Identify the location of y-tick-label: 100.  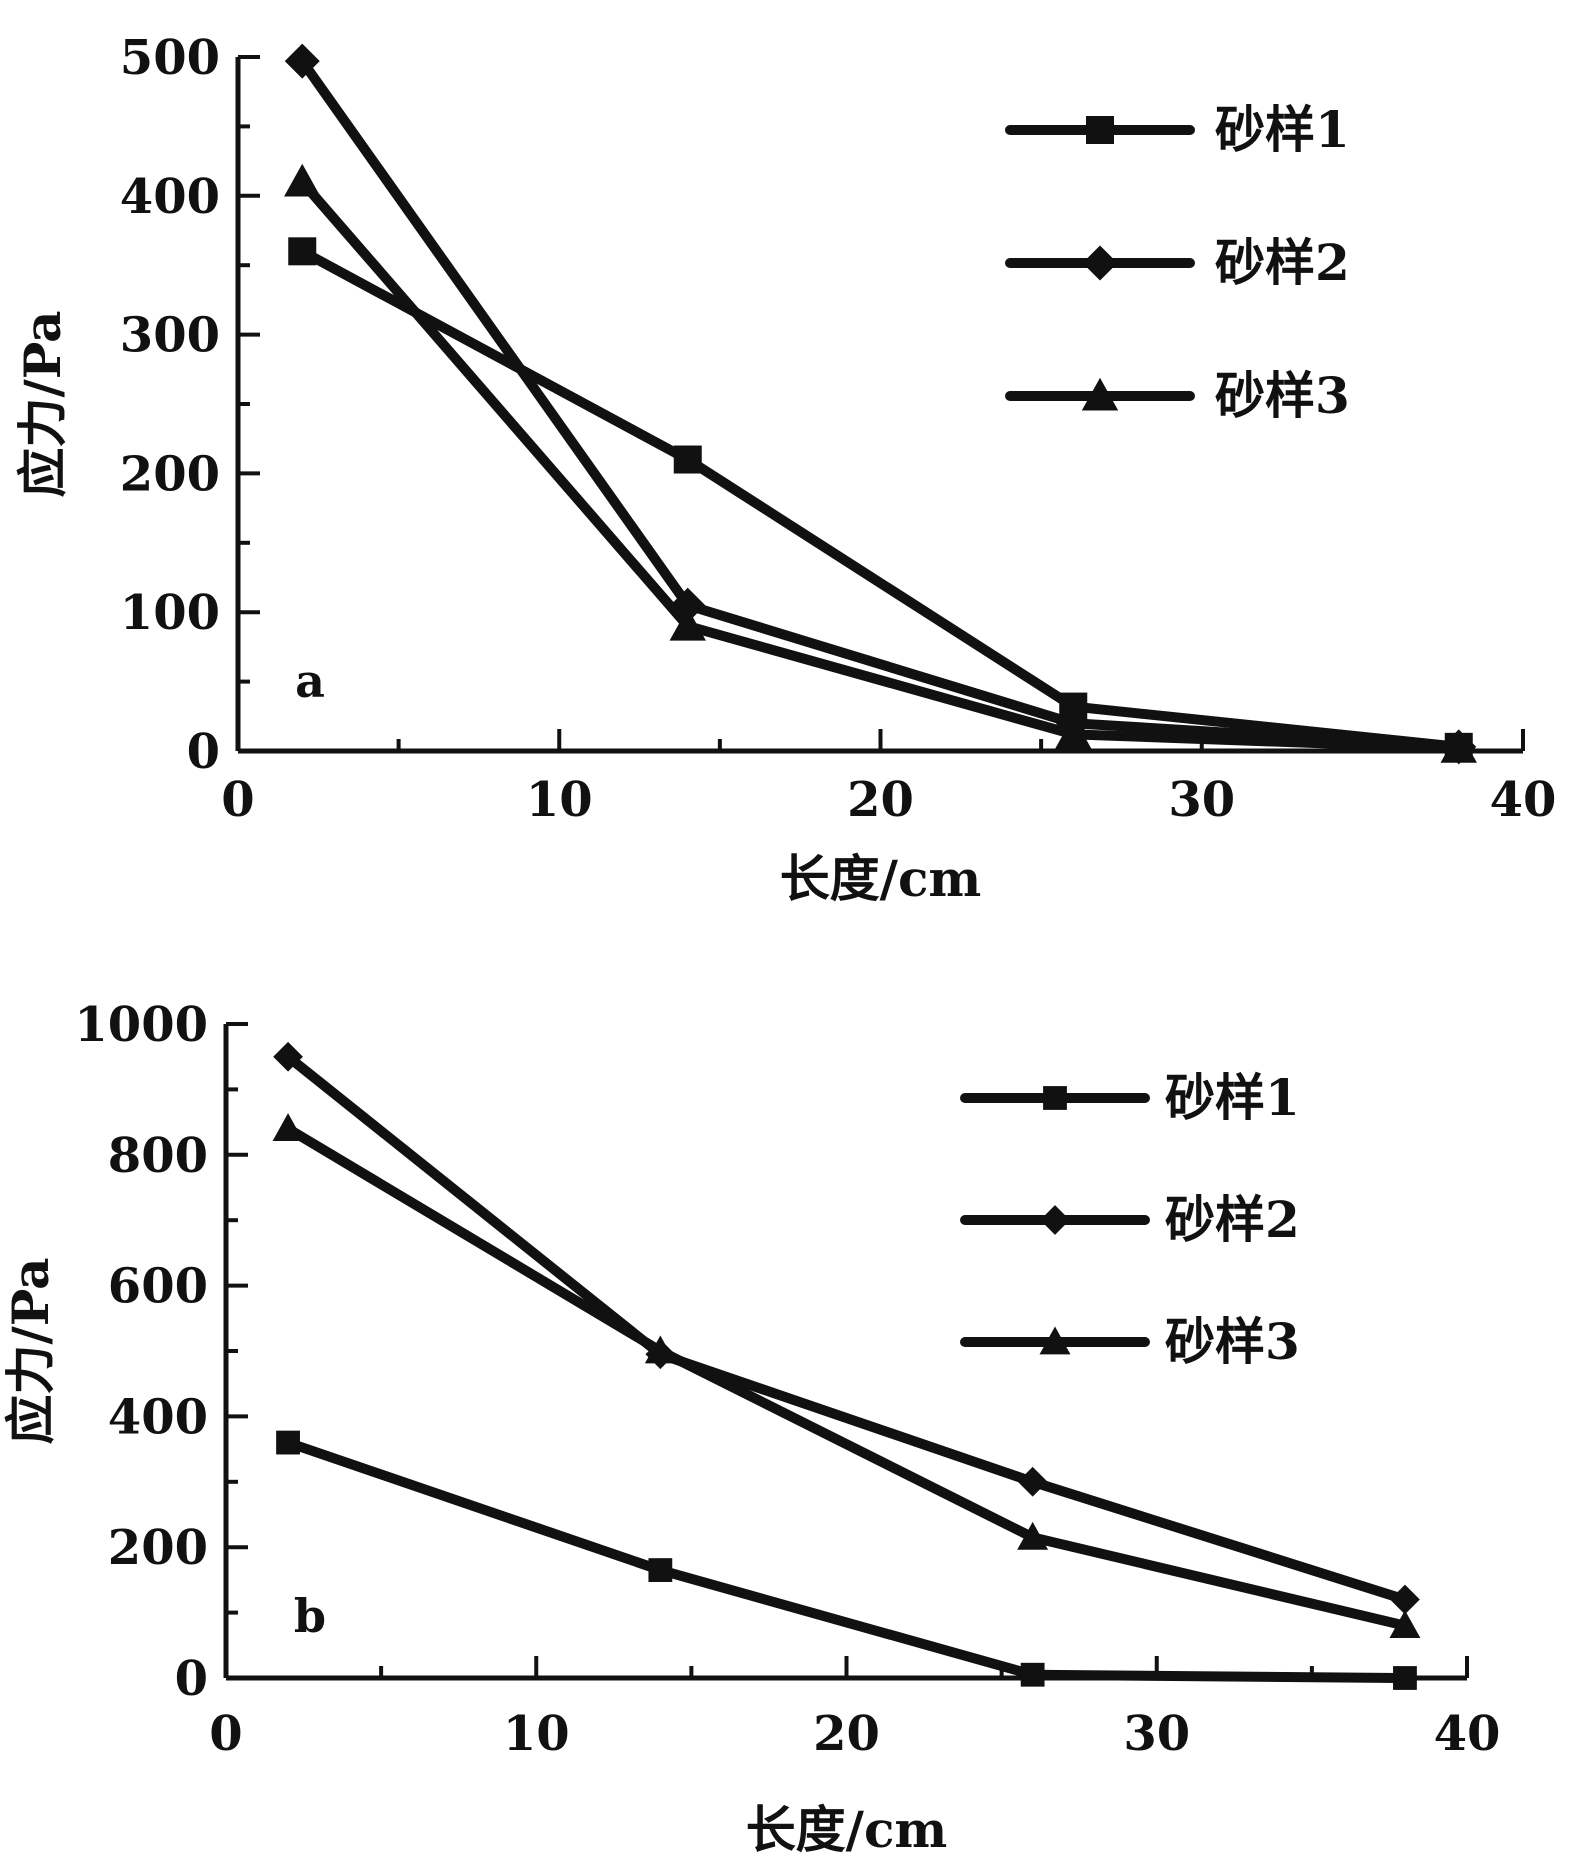
(170, 613).